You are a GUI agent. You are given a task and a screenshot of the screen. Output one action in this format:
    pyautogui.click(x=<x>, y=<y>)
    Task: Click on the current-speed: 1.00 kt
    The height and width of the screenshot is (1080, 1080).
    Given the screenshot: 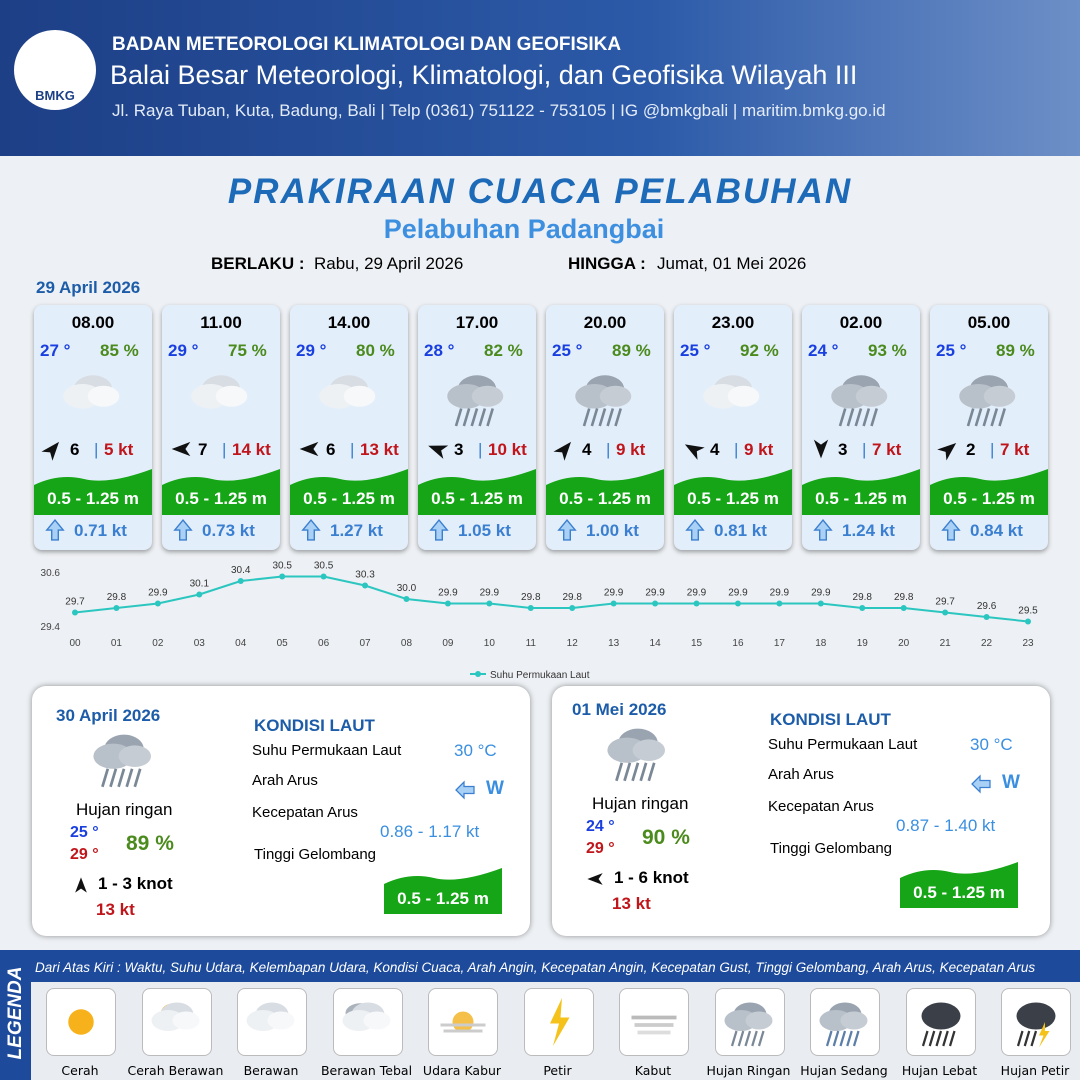 What is the action you would take?
    pyautogui.click(x=612, y=530)
    